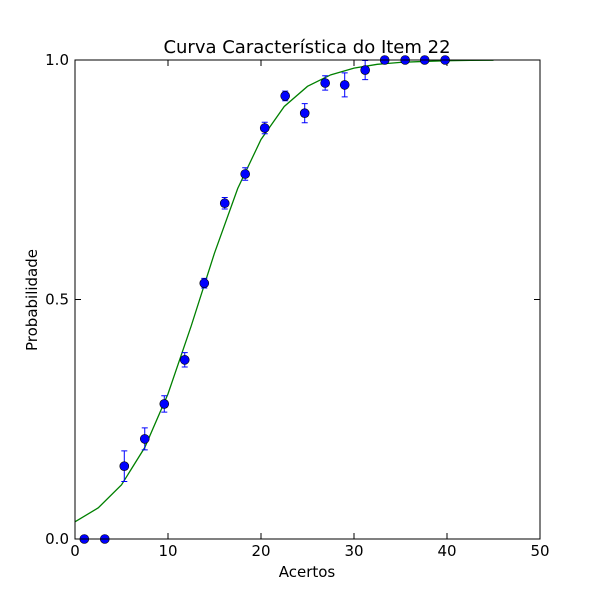  I want to click on chart-title: Curva Característica do Item 22, so click(306, 47).